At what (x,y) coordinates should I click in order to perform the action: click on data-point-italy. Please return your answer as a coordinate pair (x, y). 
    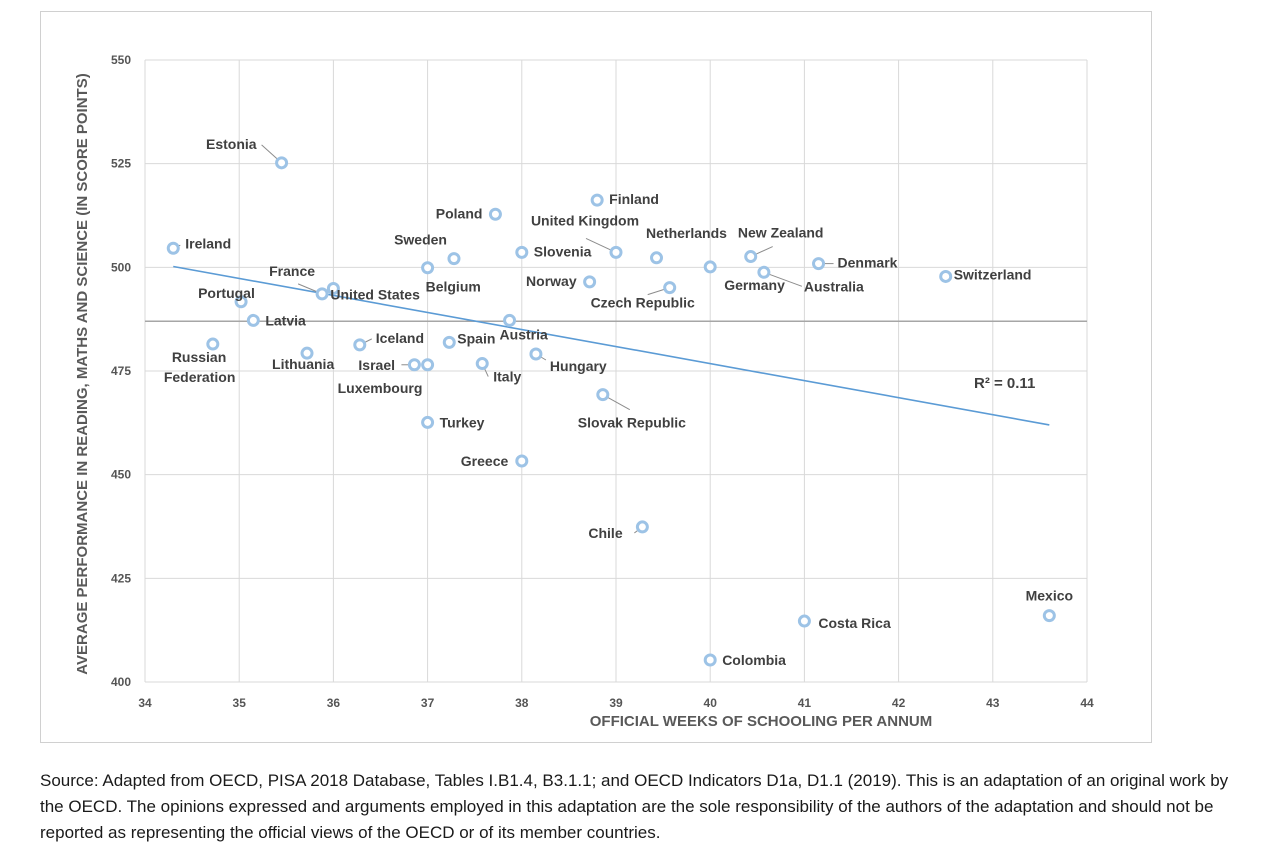
    Looking at the image, I should click on (482, 364).